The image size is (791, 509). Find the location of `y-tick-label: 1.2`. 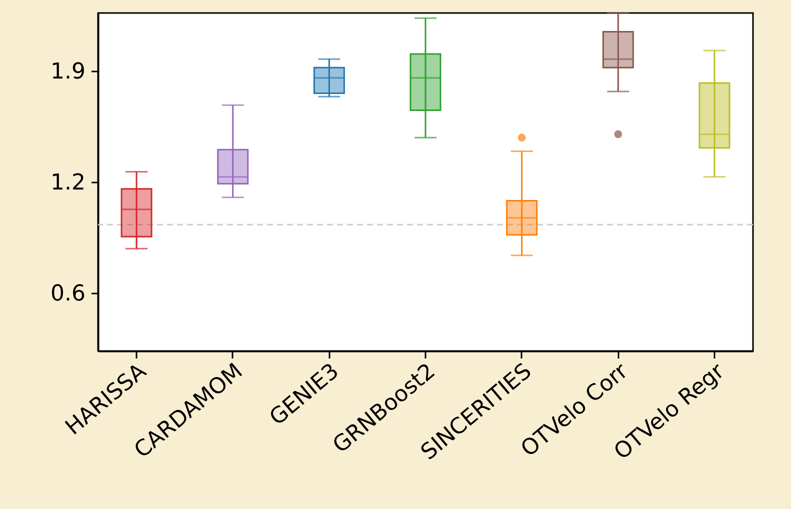

y-tick-label: 1.2 is located at coordinates (68, 183).